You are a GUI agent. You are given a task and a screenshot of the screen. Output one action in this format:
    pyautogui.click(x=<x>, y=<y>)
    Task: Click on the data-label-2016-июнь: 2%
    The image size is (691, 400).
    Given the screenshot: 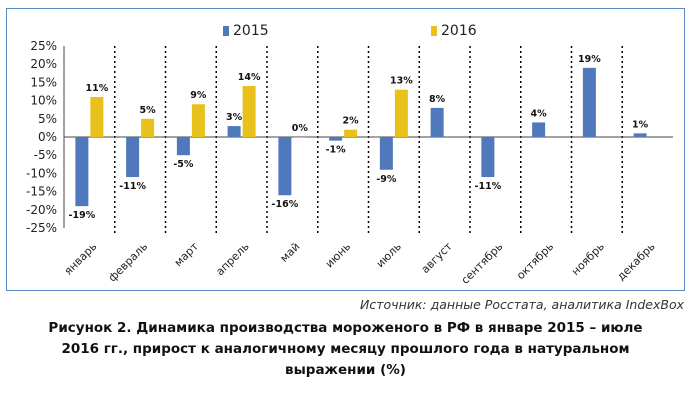 What is the action you would take?
    pyautogui.click(x=351, y=121)
    